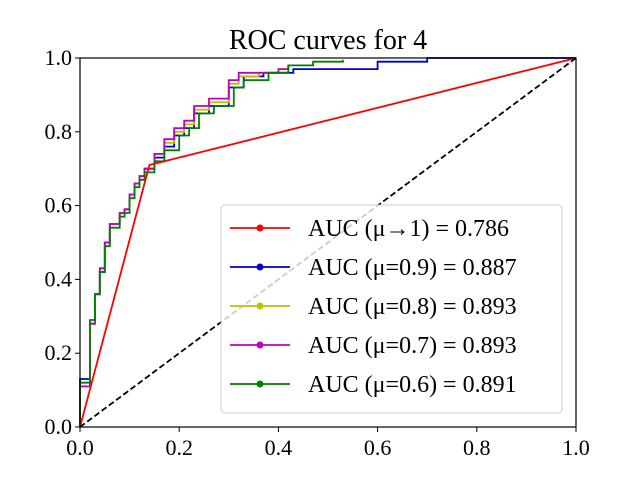 Image resolution: width=640 pixels, height=480 pixels. I want to click on x-tick-label: 0.6, so click(378, 447).